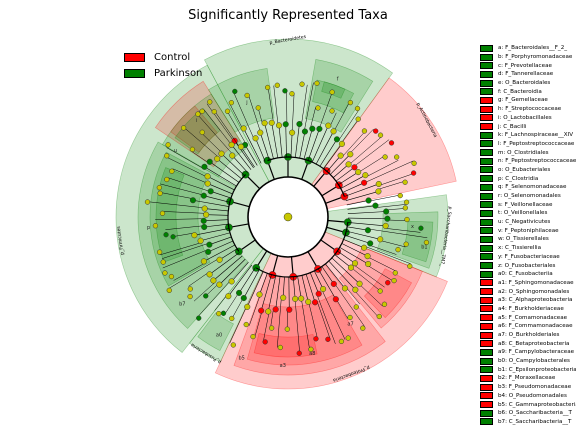  Describe the element at coordinates (523, 100) in the screenshot. I see `clade-key-label: g: F_Gemellaceae` at that location.